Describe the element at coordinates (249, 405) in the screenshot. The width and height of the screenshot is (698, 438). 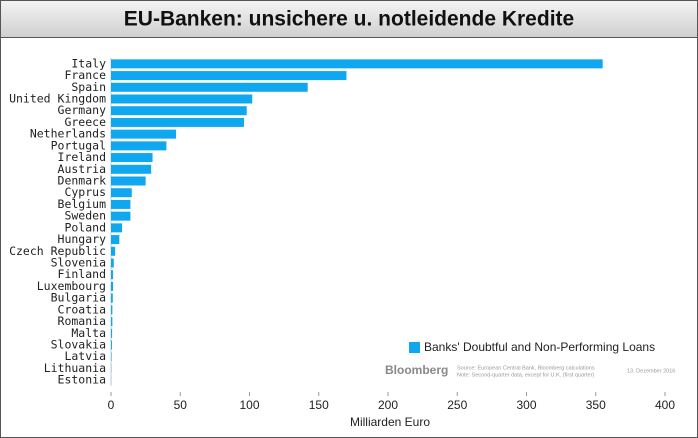
I see `x-tick-label: 100` at that location.